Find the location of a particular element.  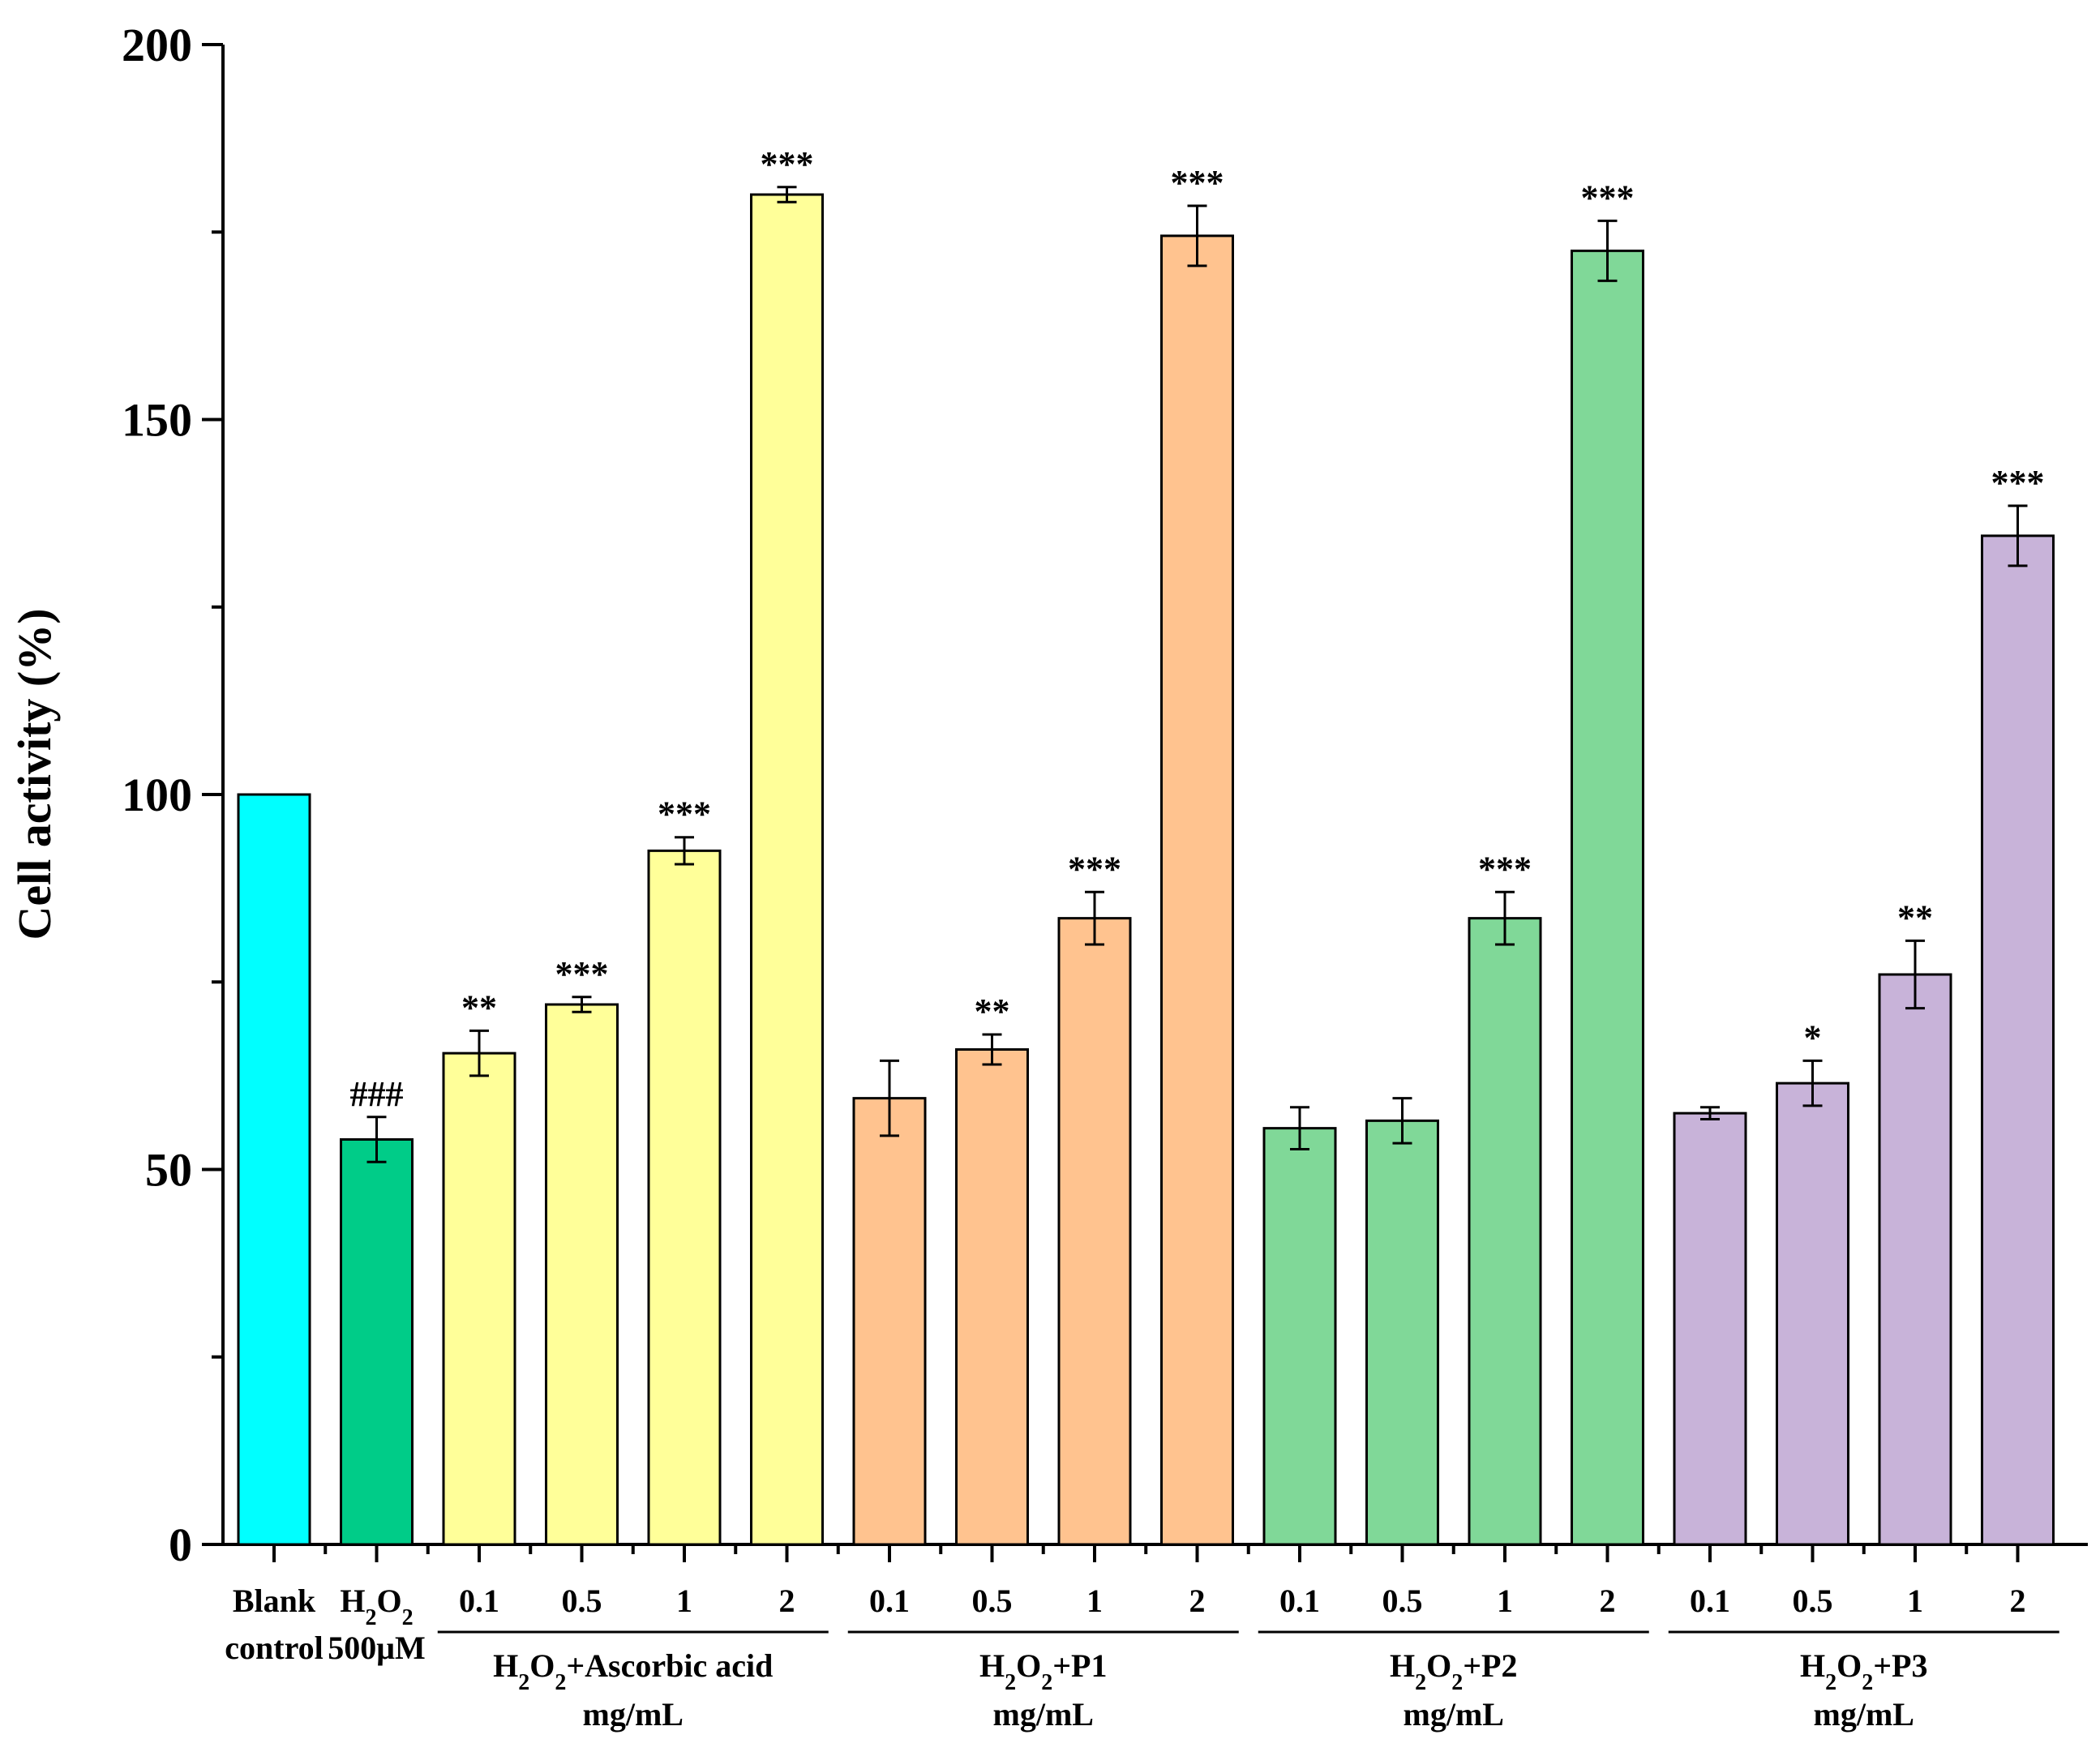

y-axis: 0 50 100 150 200 is located at coordinates (174, 795).